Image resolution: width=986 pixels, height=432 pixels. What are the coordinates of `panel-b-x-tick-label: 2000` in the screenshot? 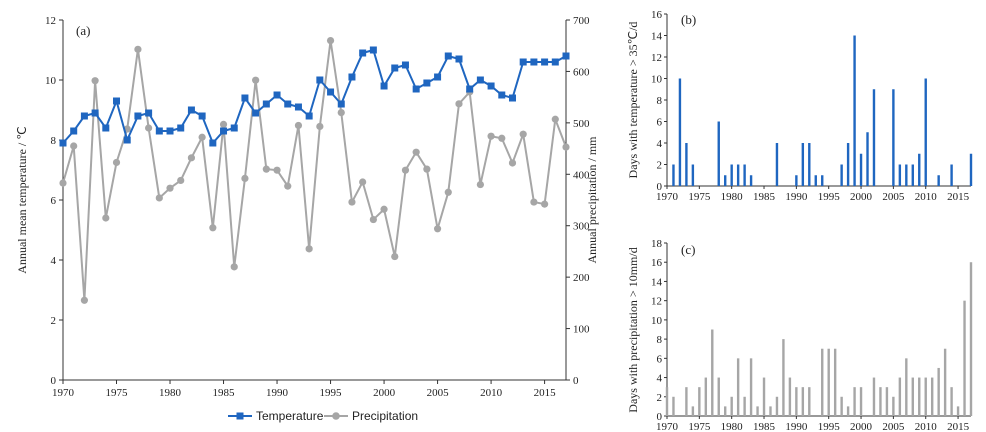 It's located at (861, 197).